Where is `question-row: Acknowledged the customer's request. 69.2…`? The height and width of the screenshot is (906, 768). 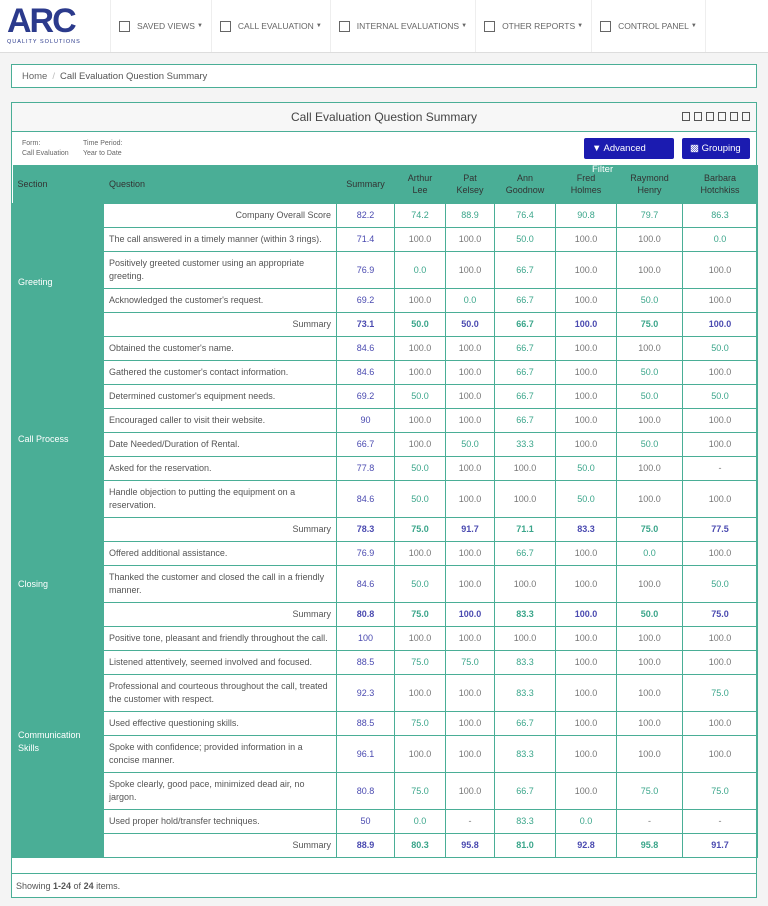
question-row: Acknowledged the customer's request. 69.2… is located at coordinates (385, 300).